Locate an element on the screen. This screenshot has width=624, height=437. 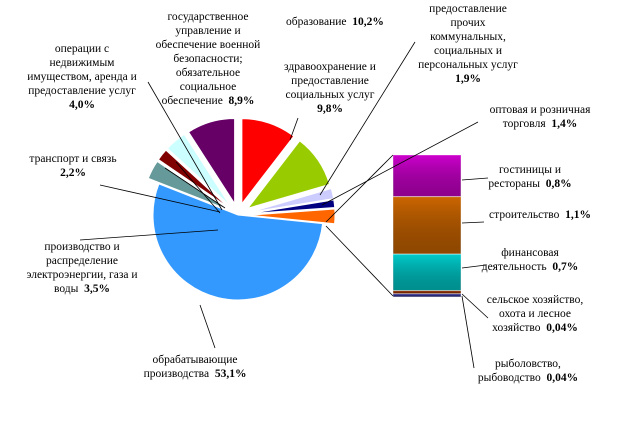
pie-bar is located at coordinates (427, 226).